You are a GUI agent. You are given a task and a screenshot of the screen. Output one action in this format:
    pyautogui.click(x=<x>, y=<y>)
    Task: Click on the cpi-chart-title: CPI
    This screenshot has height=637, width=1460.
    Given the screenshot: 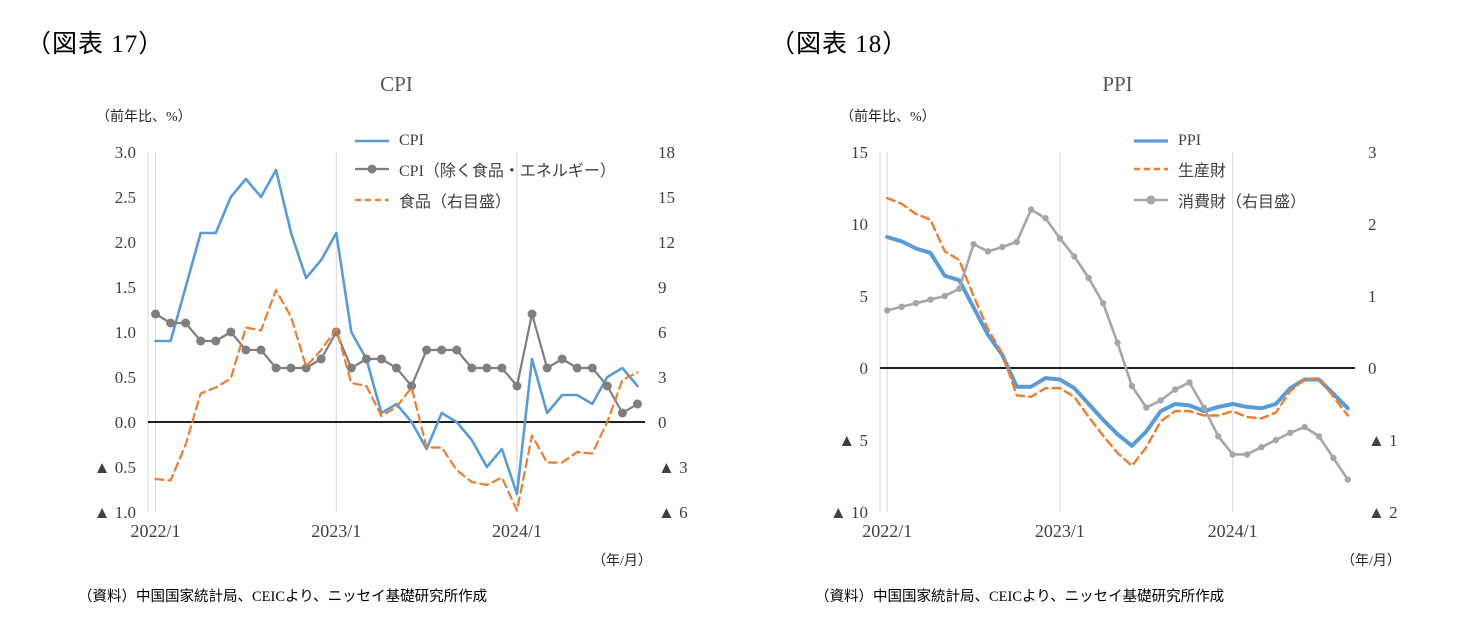 What is the action you would take?
    pyautogui.click(x=396, y=84)
    